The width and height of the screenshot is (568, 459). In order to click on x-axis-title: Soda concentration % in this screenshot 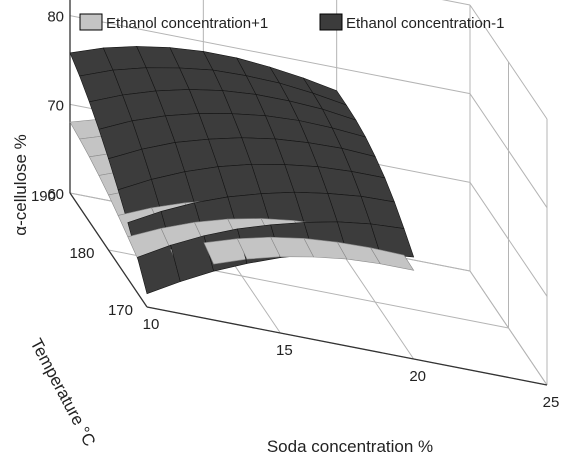, I will do `click(350, 446)`.